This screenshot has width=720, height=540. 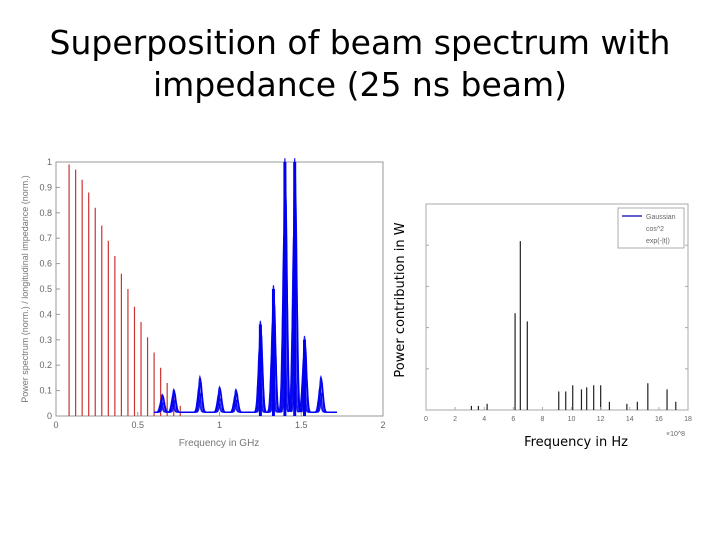 I want to click on y-tick-label: 0.2, so click(x=45, y=365).